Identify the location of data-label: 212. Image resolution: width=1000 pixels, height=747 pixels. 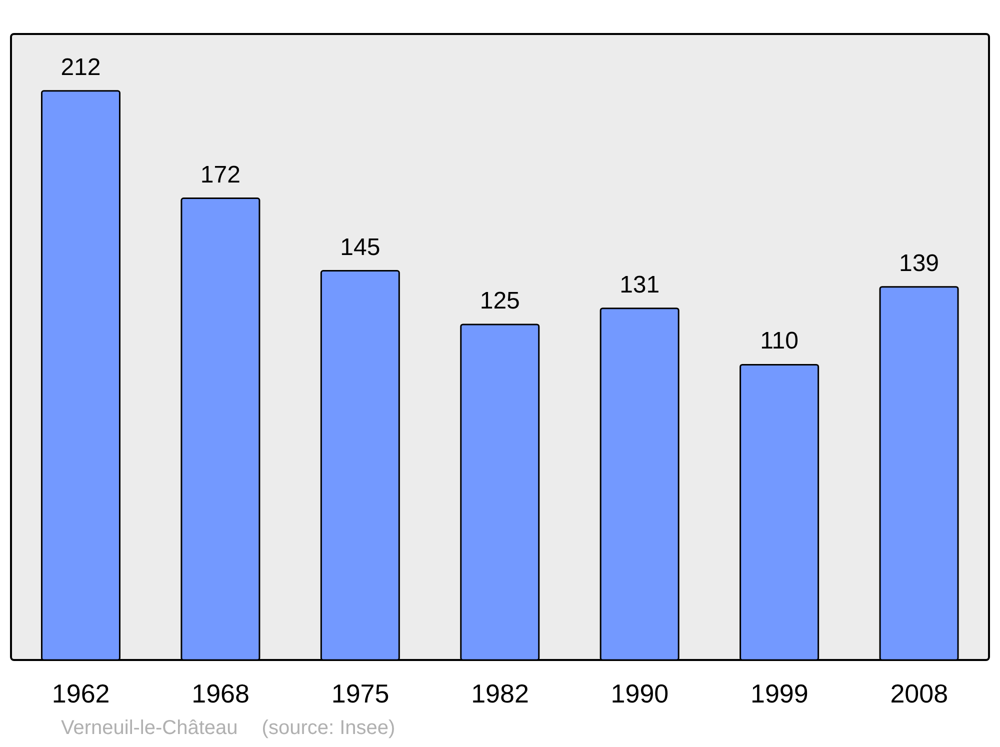
(80, 67).